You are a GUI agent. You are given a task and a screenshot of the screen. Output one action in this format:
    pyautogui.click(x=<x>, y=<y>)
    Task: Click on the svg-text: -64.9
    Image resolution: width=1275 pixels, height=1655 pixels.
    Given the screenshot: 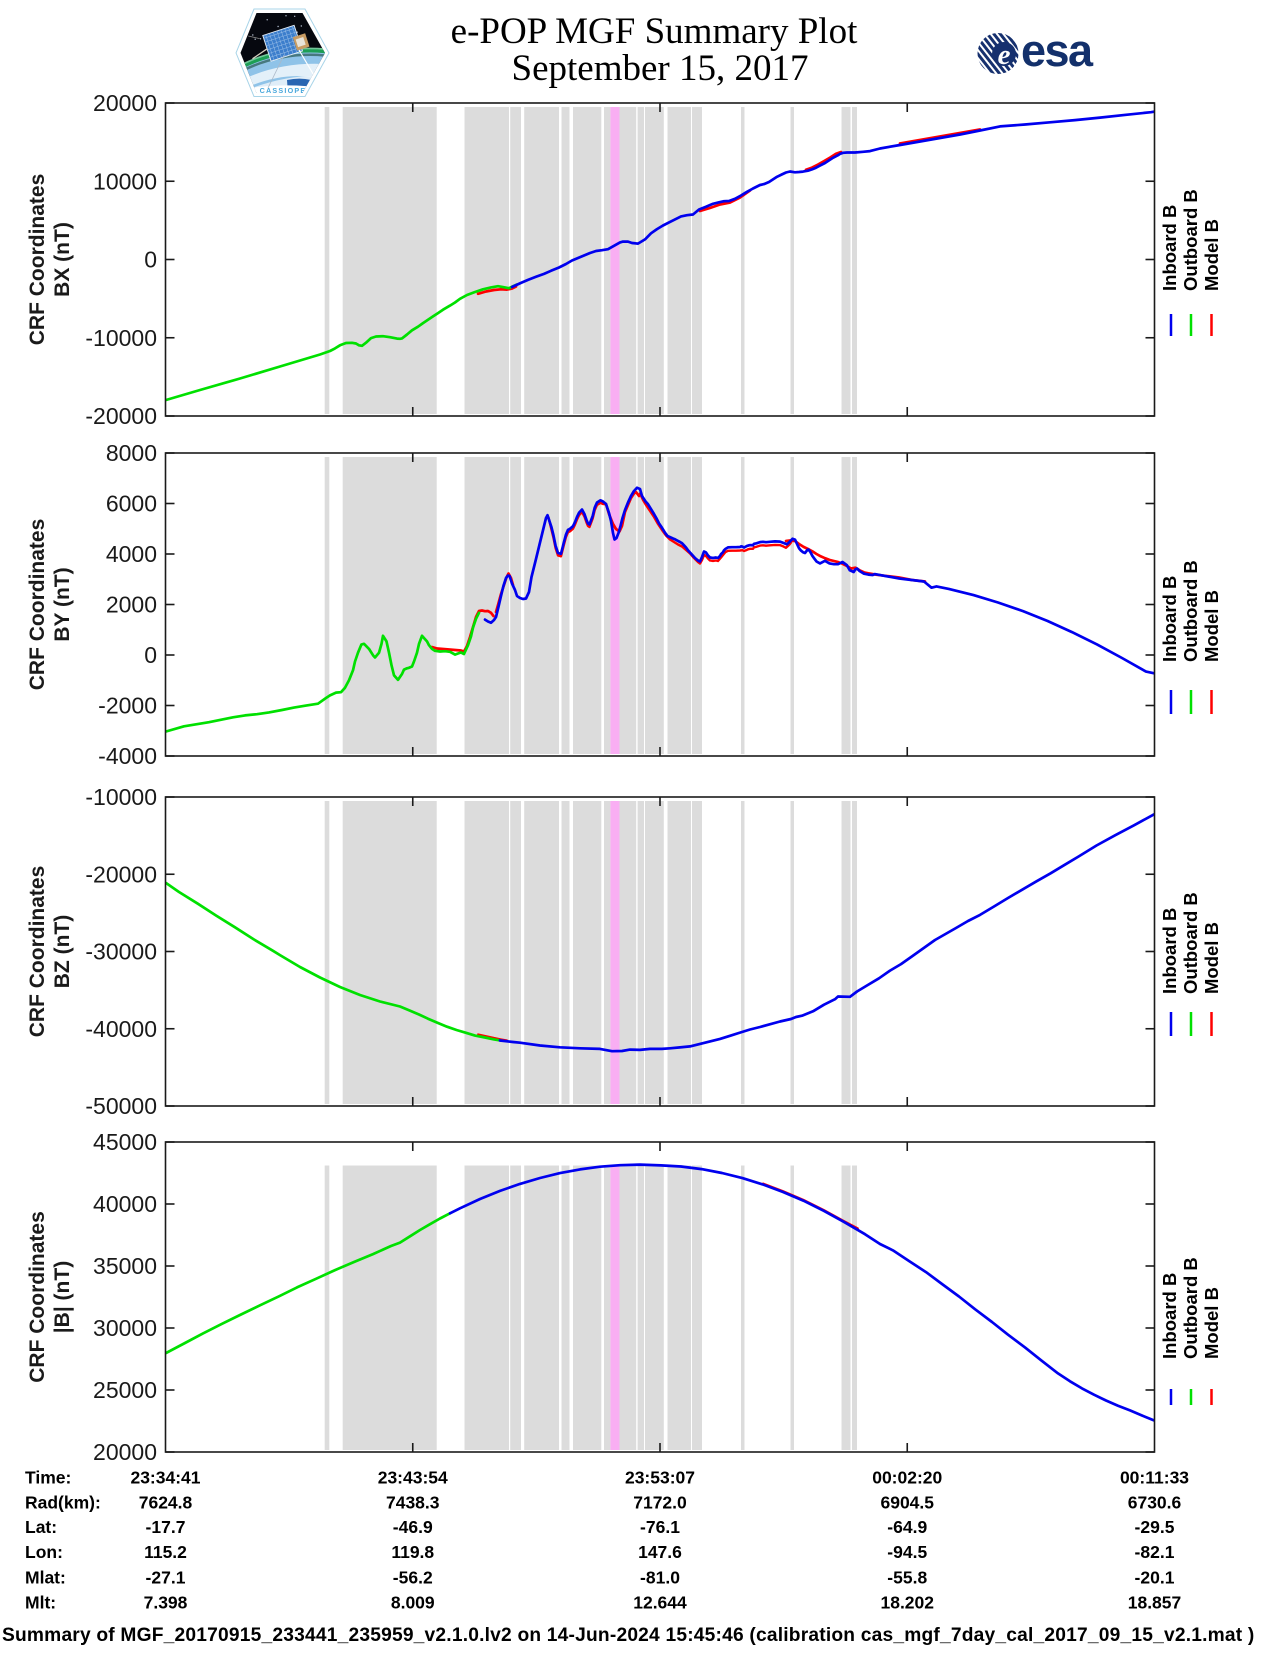 What is the action you would take?
    pyautogui.click(x=907, y=1527)
    